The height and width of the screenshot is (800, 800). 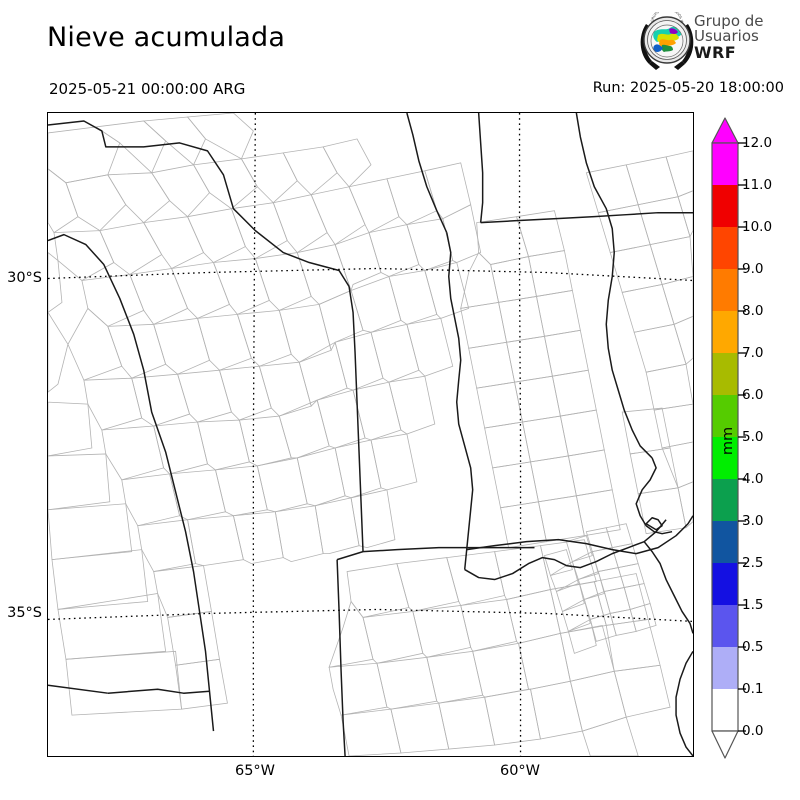 I want to click on page-title: Nieve acumulada, so click(x=166, y=37).